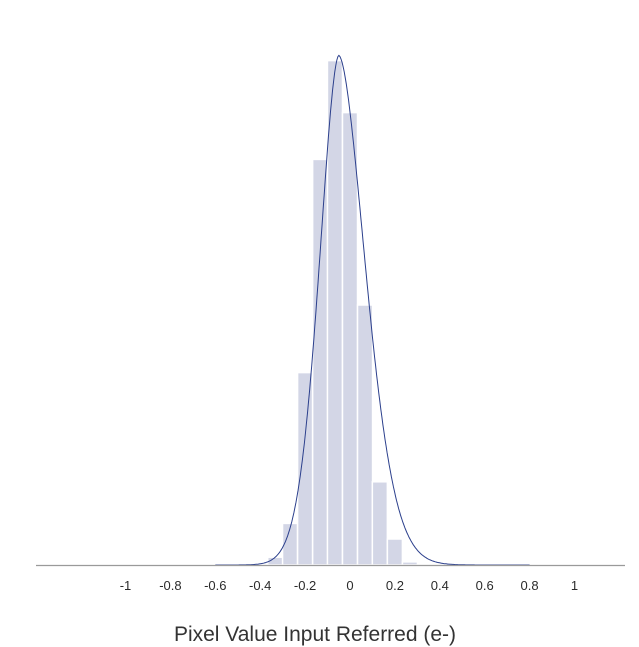 The width and height of the screenshot is (639, 647). I want to click on x-tick-label: -1, so click(126, 585).